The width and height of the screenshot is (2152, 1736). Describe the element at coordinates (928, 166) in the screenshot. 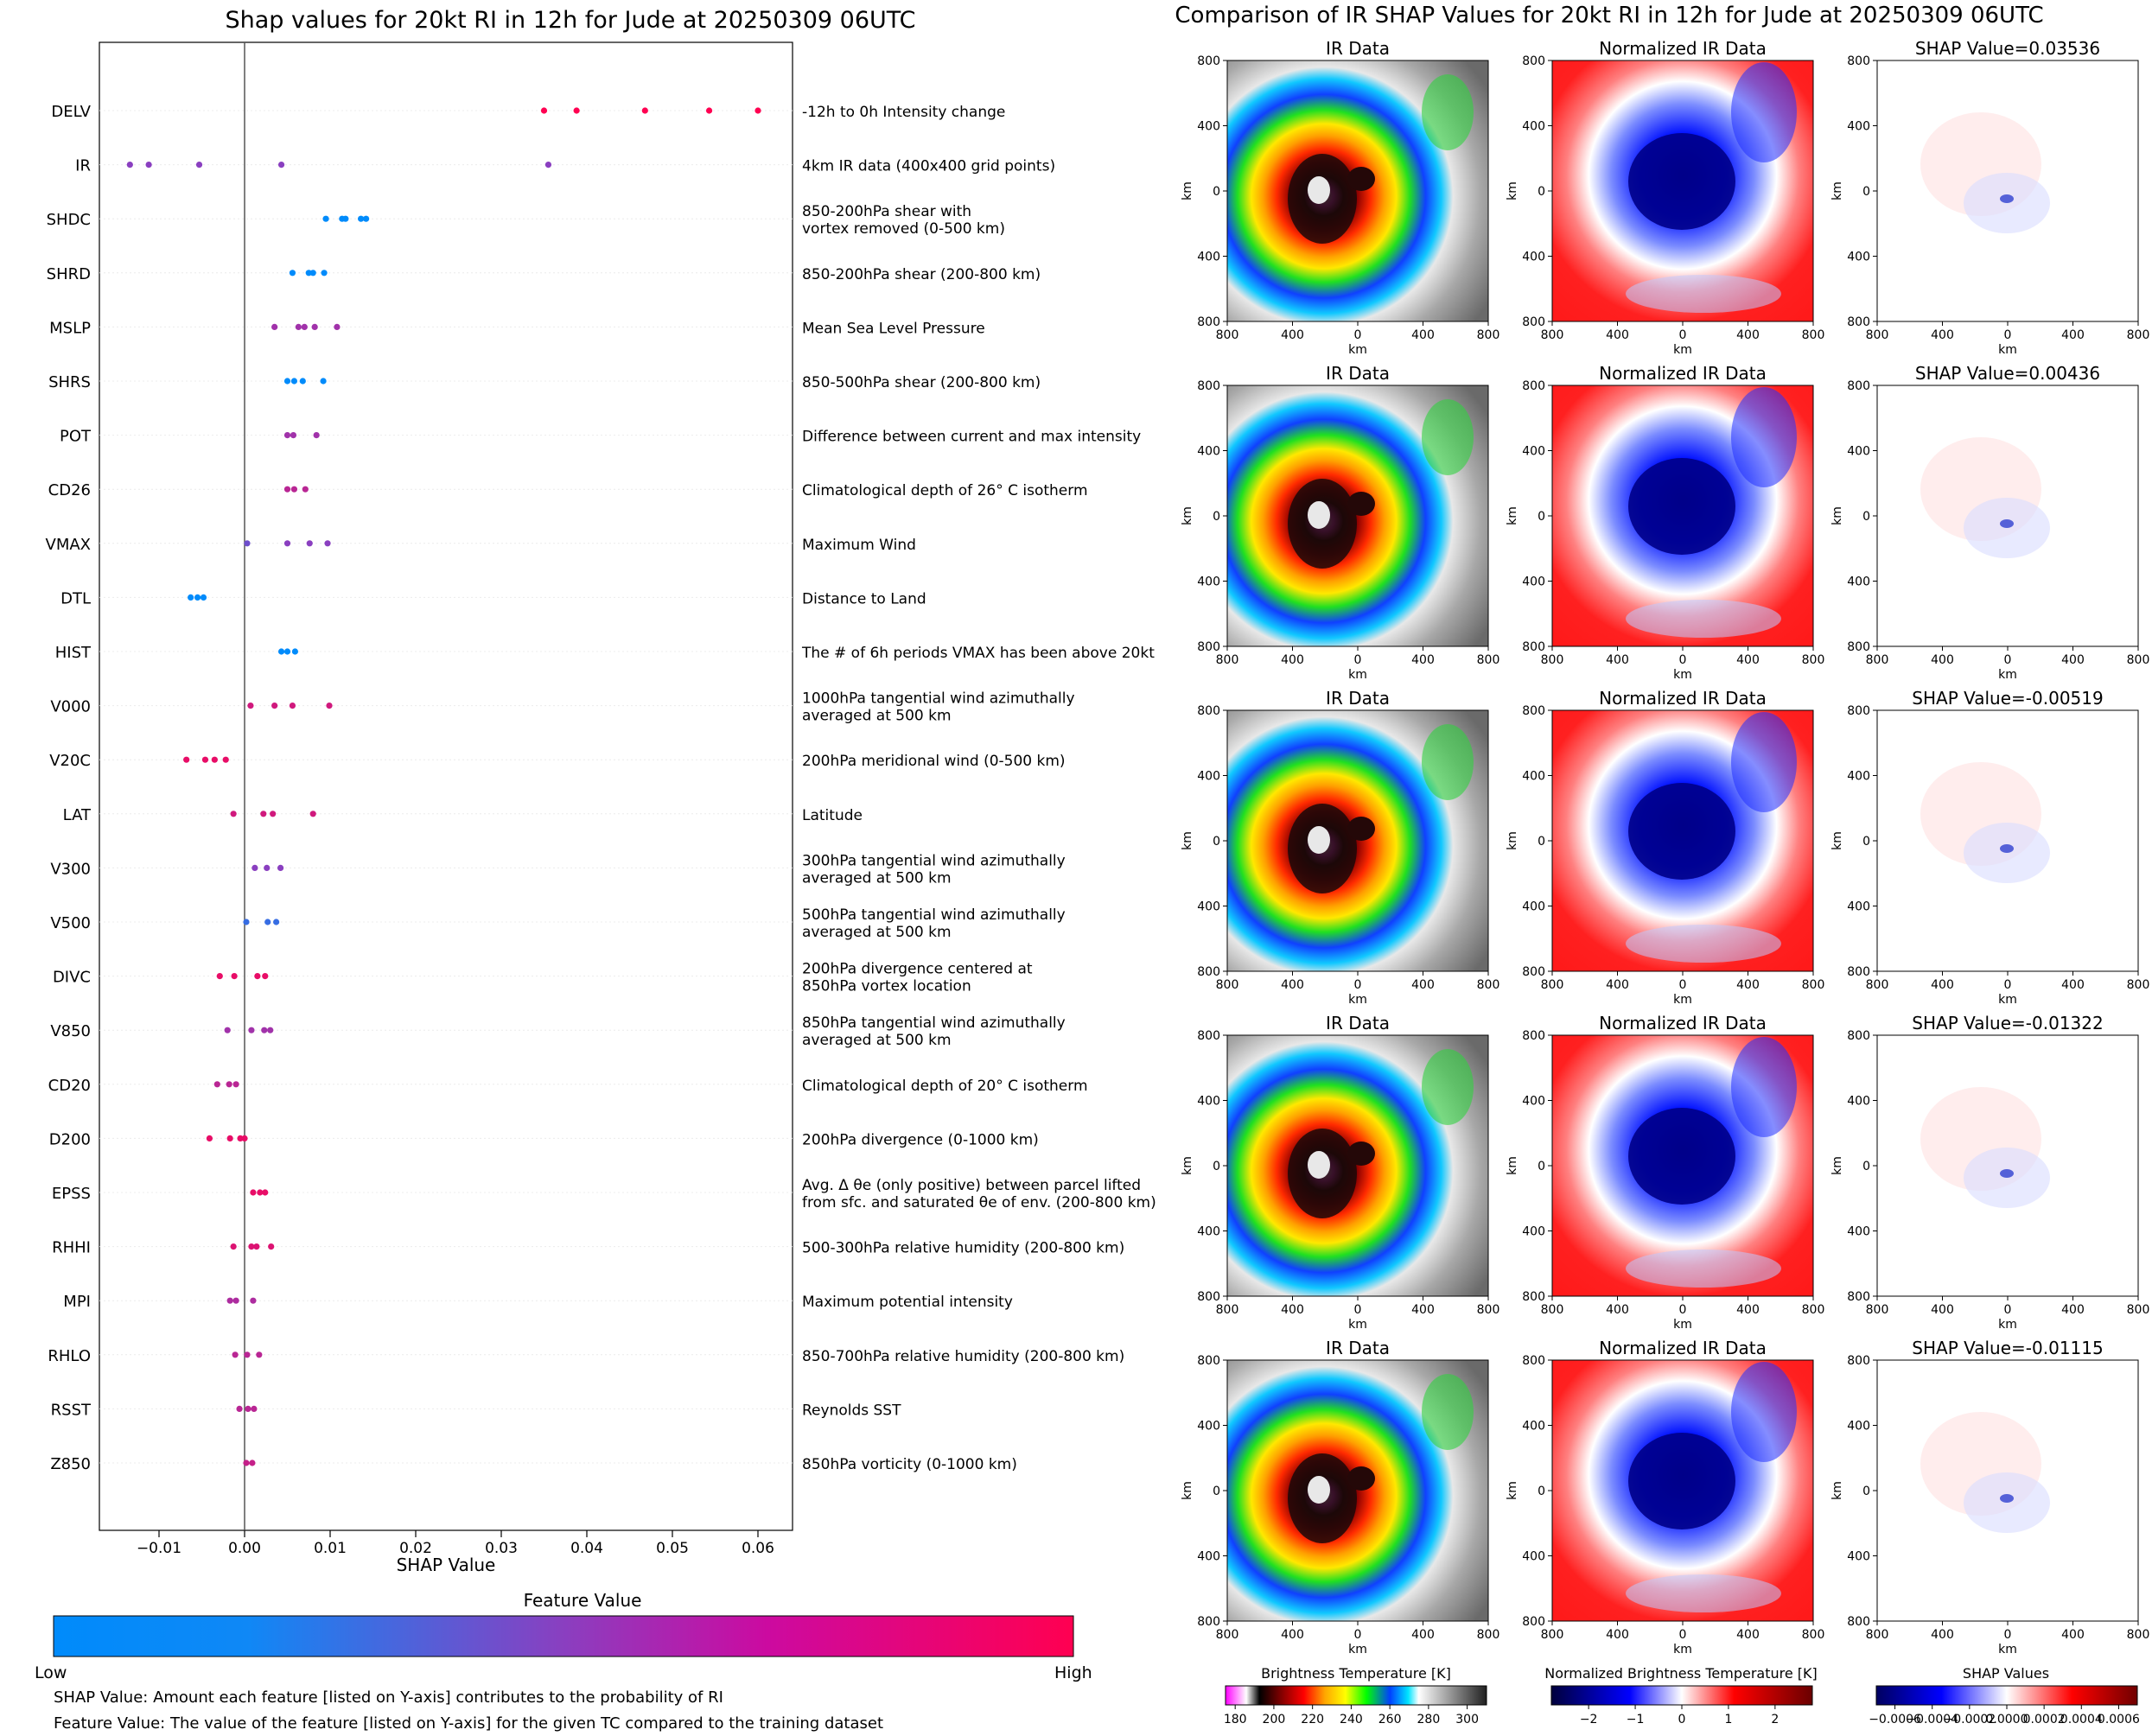

I see `feature-description-line: 4km IR data (400x400 grid points)` at that location.